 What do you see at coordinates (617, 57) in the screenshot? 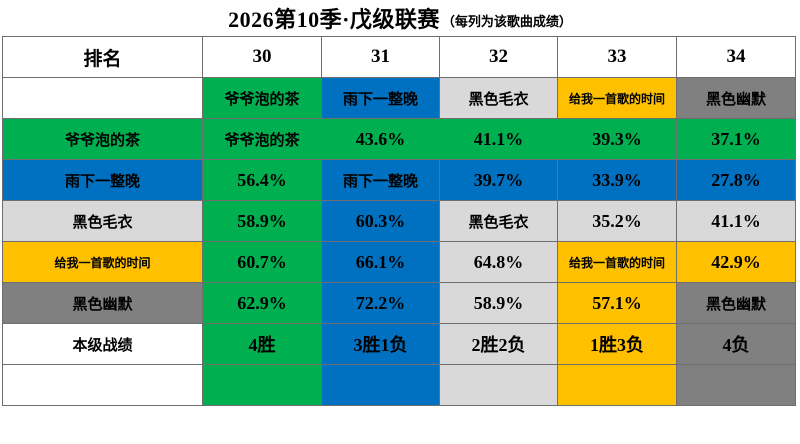
I see `header-cell-33: 33` at bounding box center [617, 57].